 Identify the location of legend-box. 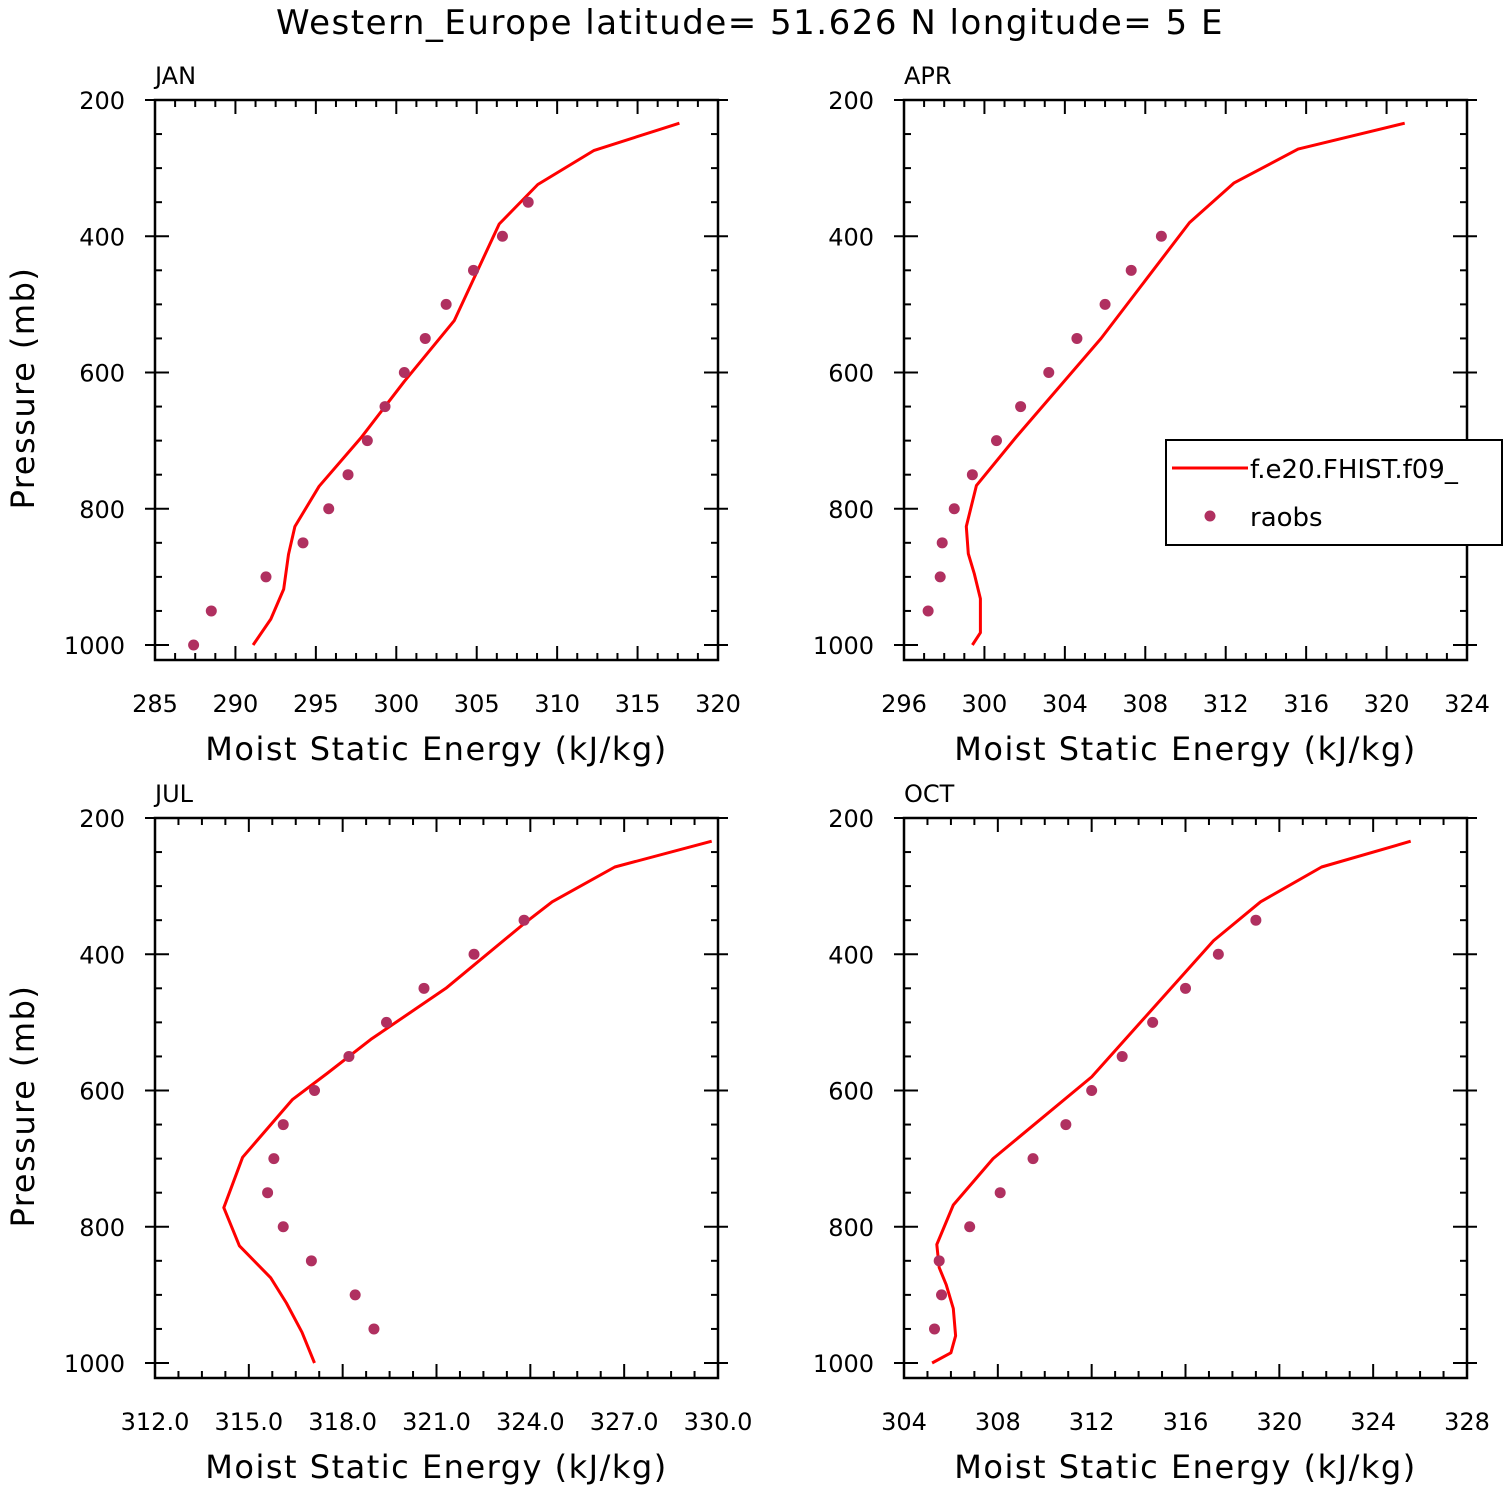
(1334, 492).